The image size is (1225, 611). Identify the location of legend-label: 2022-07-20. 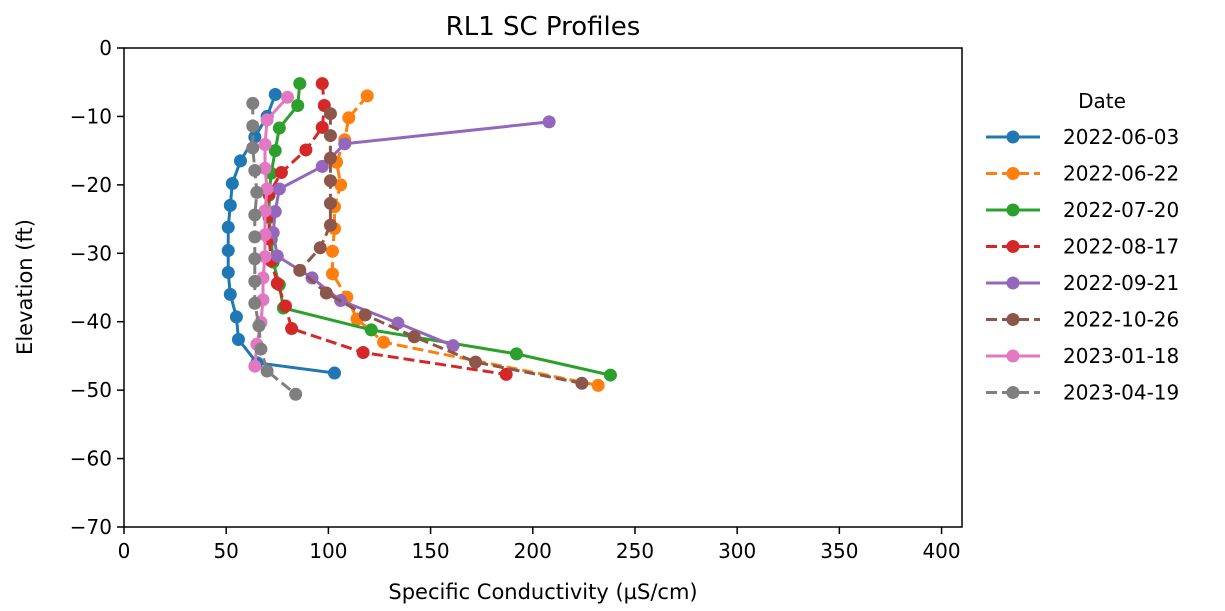
(1121, 210).